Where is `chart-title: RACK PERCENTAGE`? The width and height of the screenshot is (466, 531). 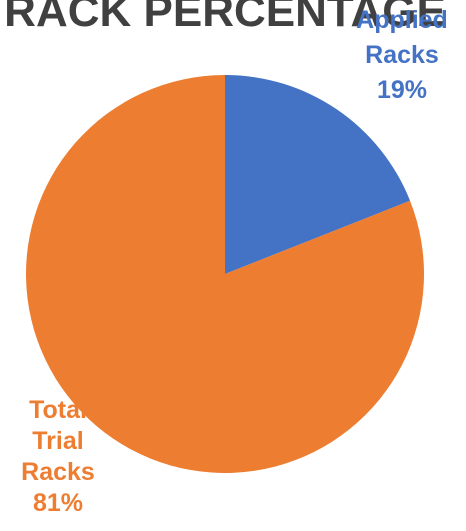
chart-title: RACK PERCENTAGE is located at coordinates (225, 18).